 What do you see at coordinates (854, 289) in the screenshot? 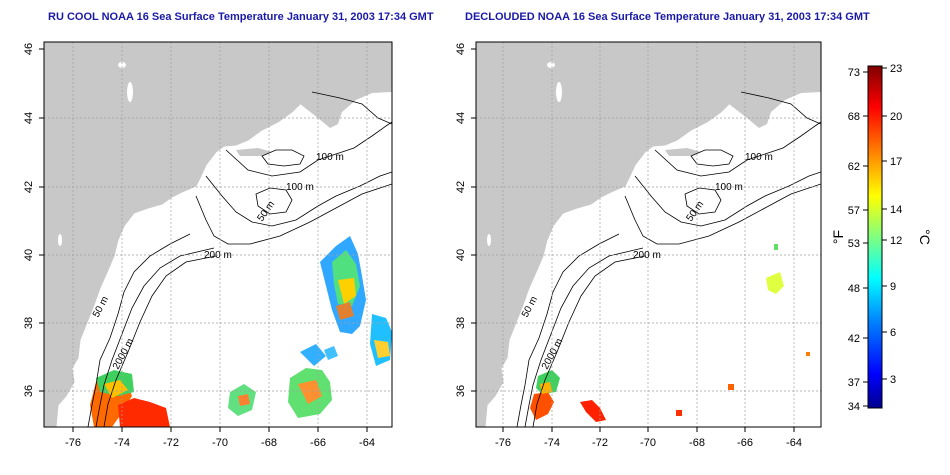
I see `fahrenheit-tick-label: 48` at bounding box center [854, 289].